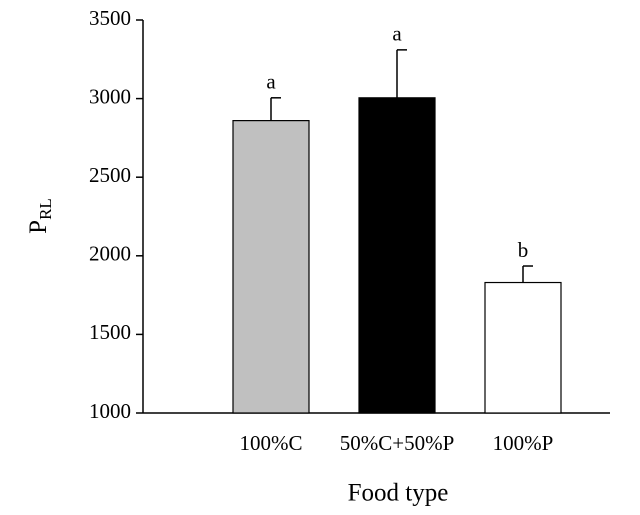  What do you see at coordinates (523, 250) in the screenshot?
I see `annotation: b` at bounding box center [523, 250].